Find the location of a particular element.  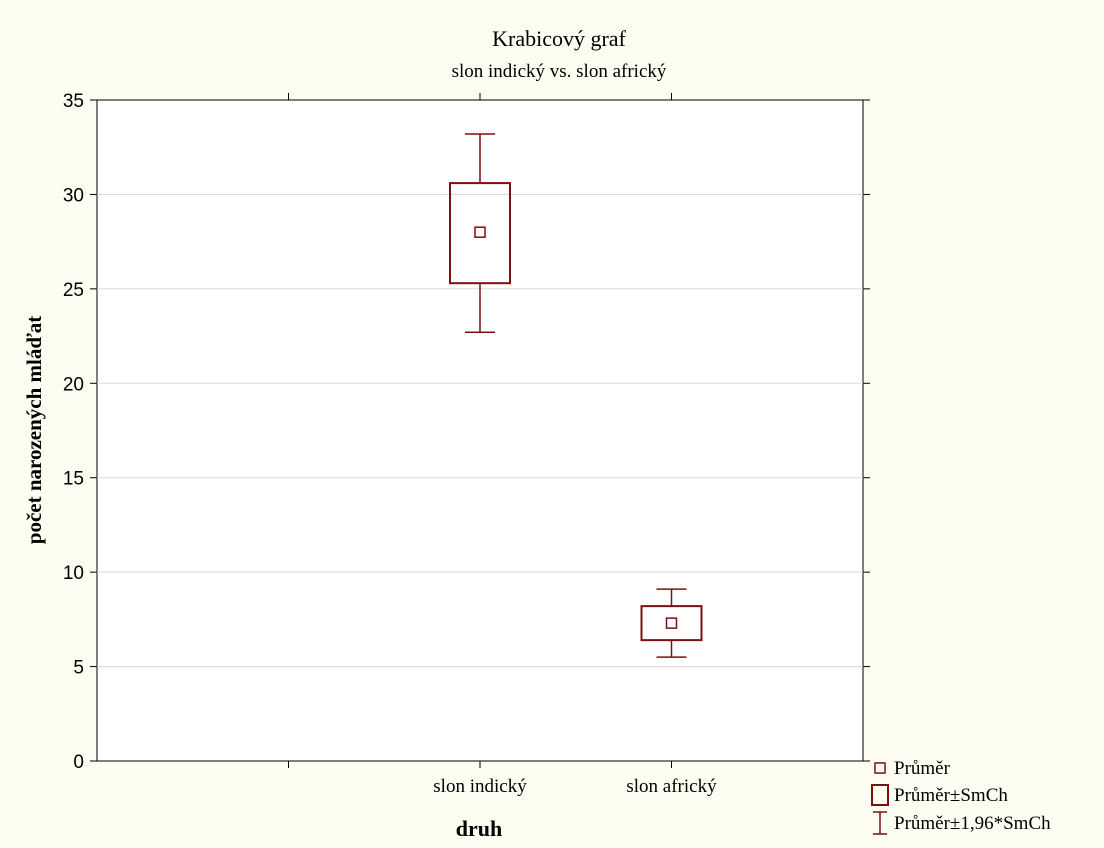

legend-box-icon is located at coordinates (880, 795).